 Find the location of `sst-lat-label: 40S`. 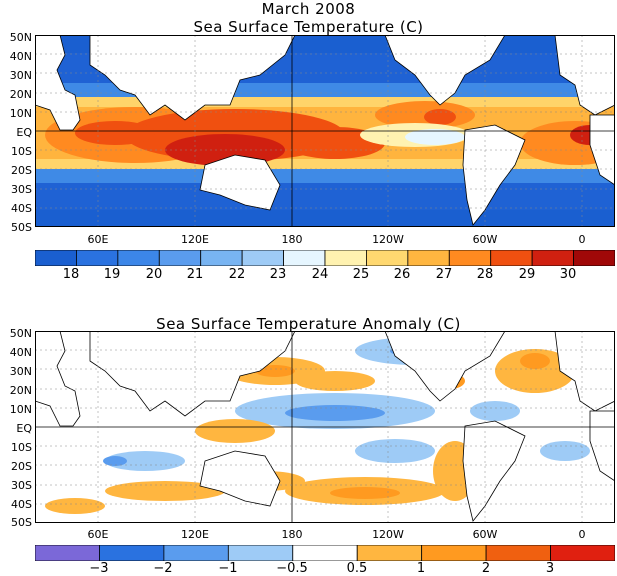

sst-lat-label: 40S is located at coordinates (21, 208).